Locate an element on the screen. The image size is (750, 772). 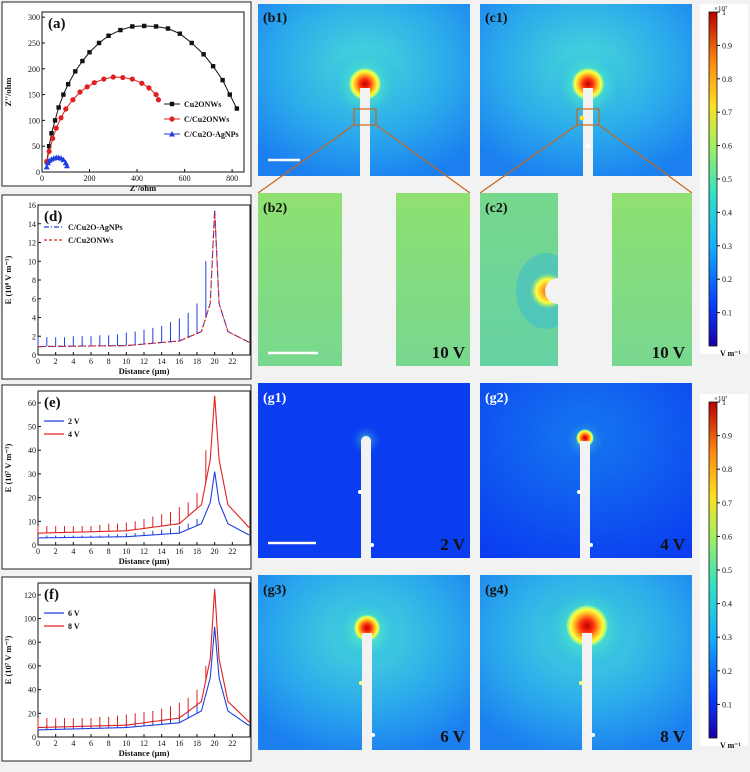
panel-label-g2: (g2) is located at coordinates (497, 398).